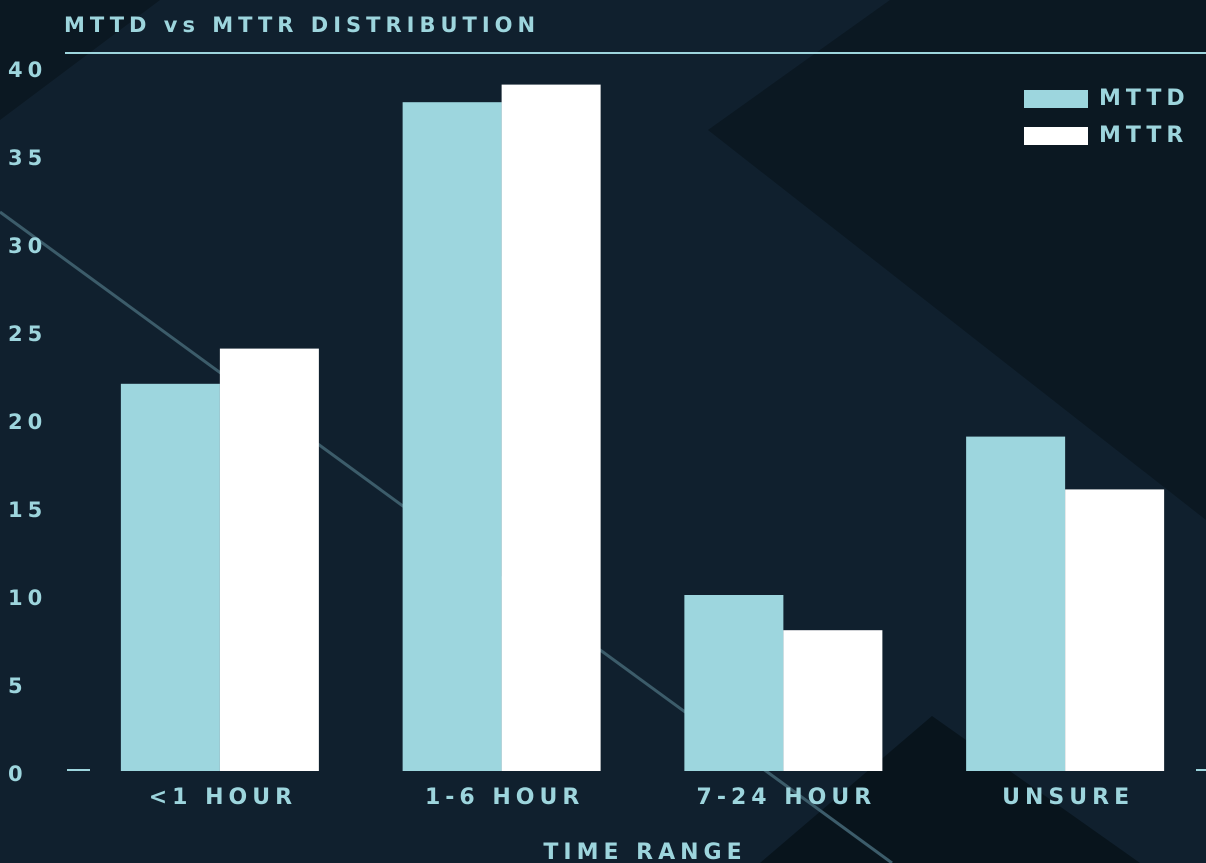  I want to click on x-tick-label: <1 HOUR, so click(223, 797).